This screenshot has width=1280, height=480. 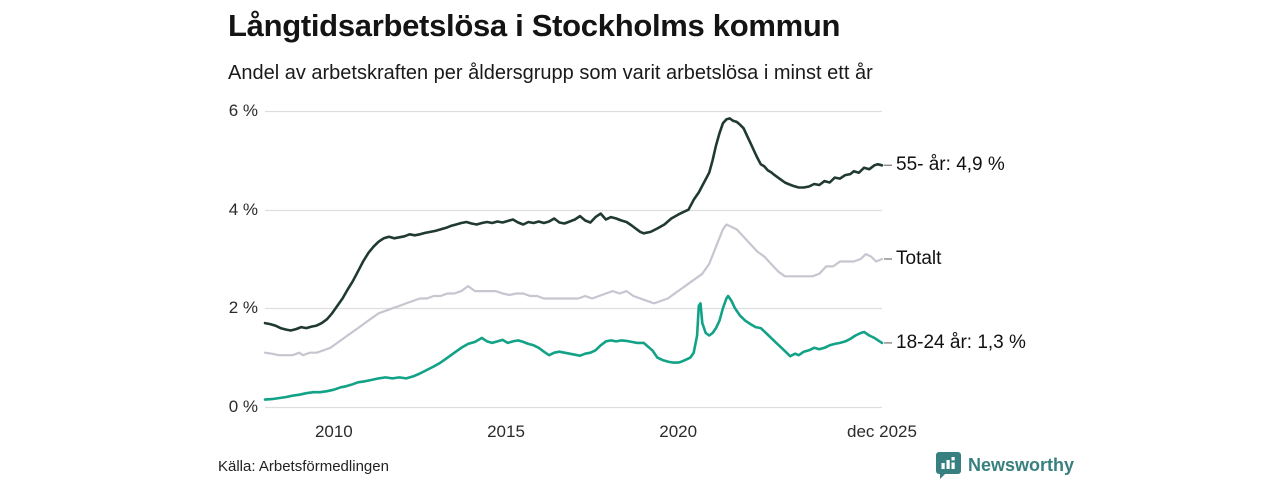 I want to click on brand-name: Newsworthy, so click(x=1021, y=464).